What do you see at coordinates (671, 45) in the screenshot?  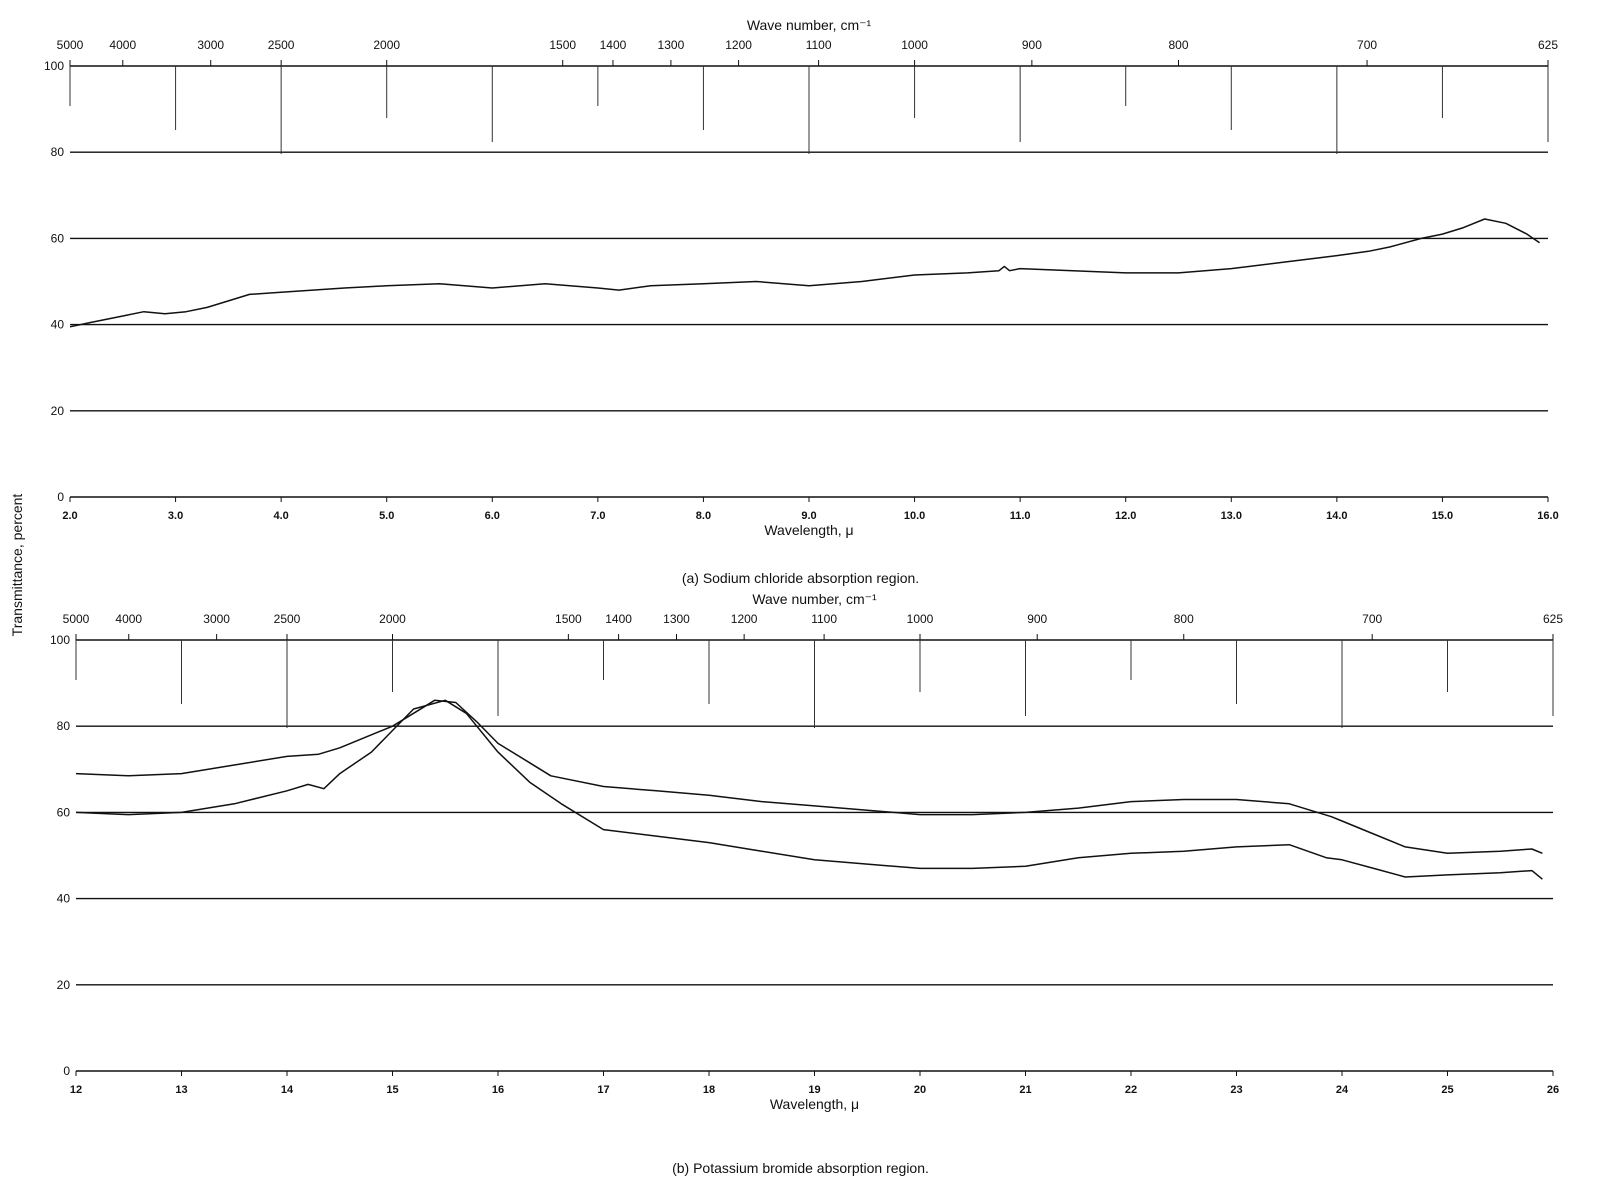 I see `top-tick-label-a-7: 1300` at bounding box center [671, 45].